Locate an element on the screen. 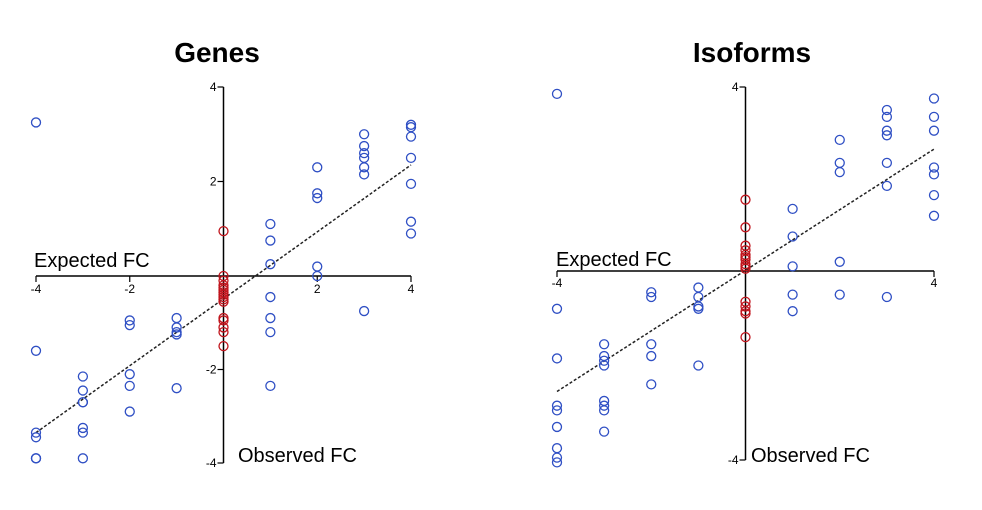 Image resolution: width=982 pixels, height=510 pixels. genes-x-tick-label: -4 is located at coordinates (36, 289).